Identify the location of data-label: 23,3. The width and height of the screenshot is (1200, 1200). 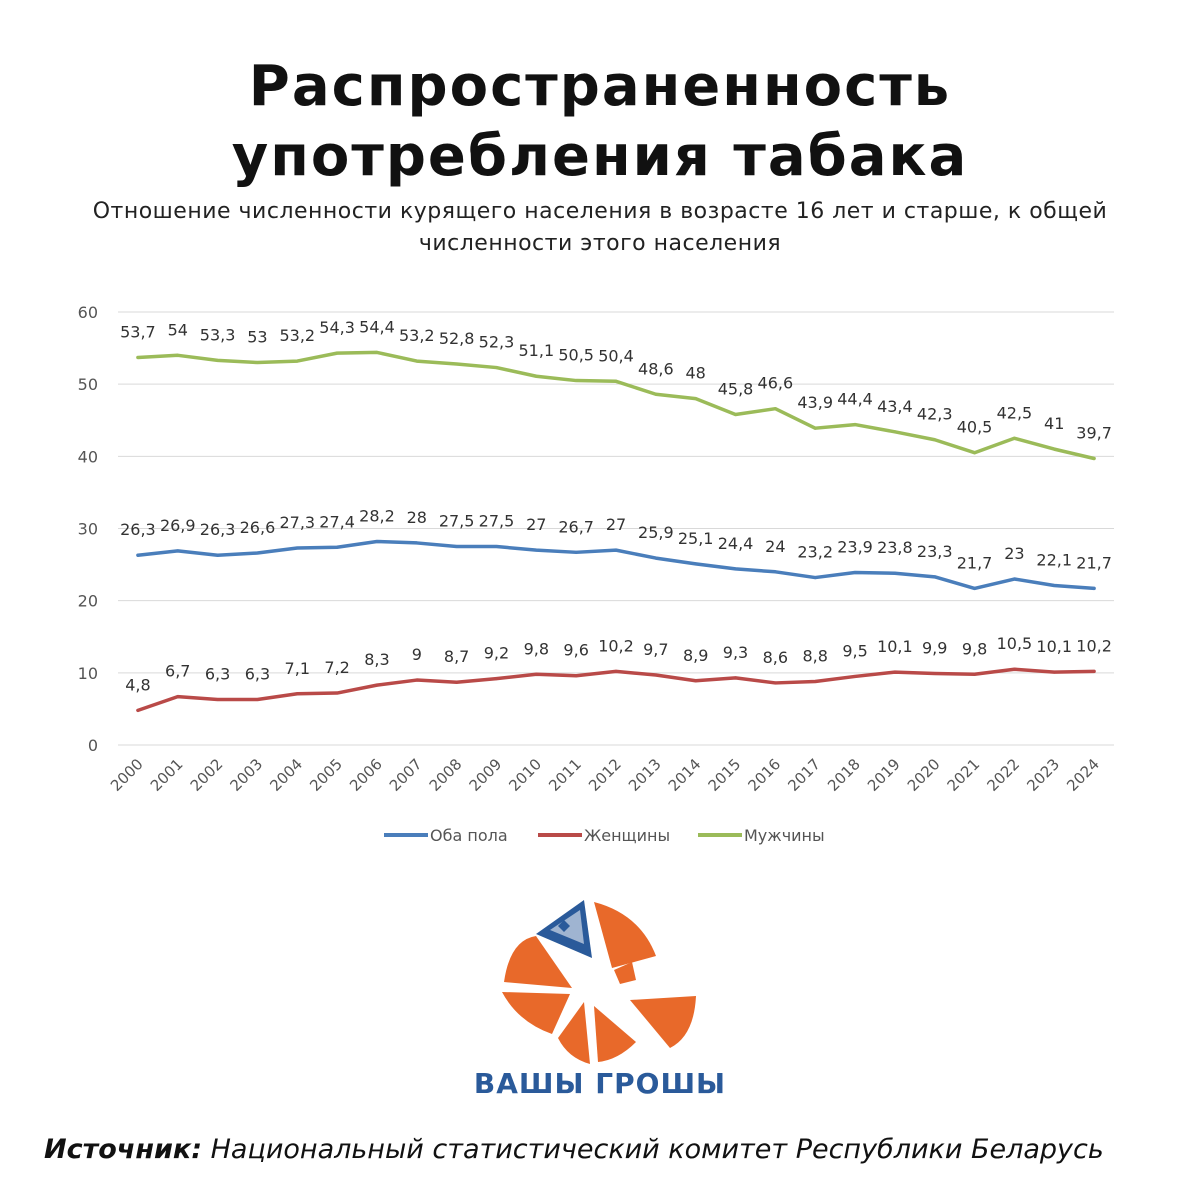
(935, 551).